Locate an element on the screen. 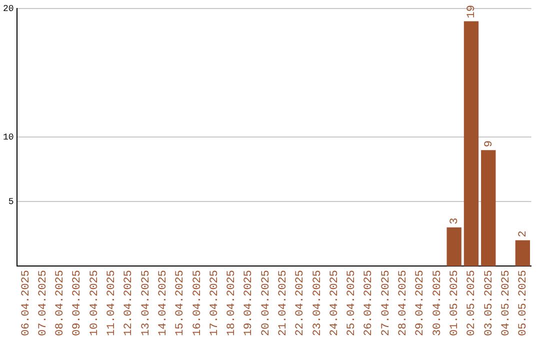  x-tick-label: 10.04.2025 is located at coordinates (94, 303).